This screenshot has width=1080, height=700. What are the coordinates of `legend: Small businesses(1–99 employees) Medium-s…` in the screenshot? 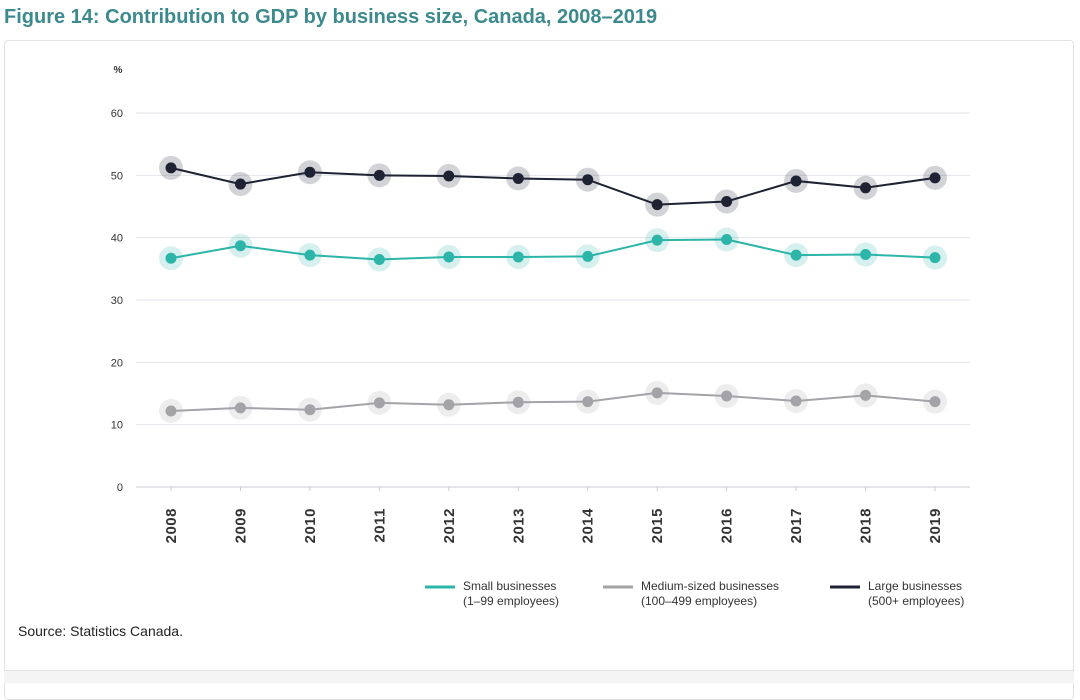 It's located at (694, 593).